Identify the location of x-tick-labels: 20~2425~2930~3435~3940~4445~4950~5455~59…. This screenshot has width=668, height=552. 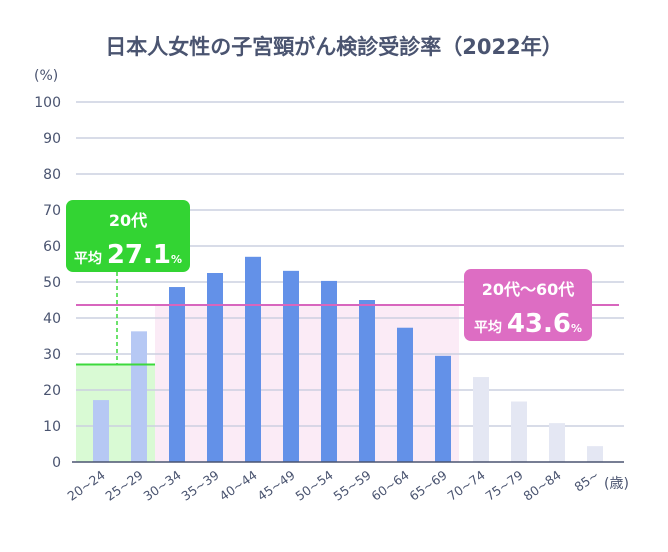
(332, 485).